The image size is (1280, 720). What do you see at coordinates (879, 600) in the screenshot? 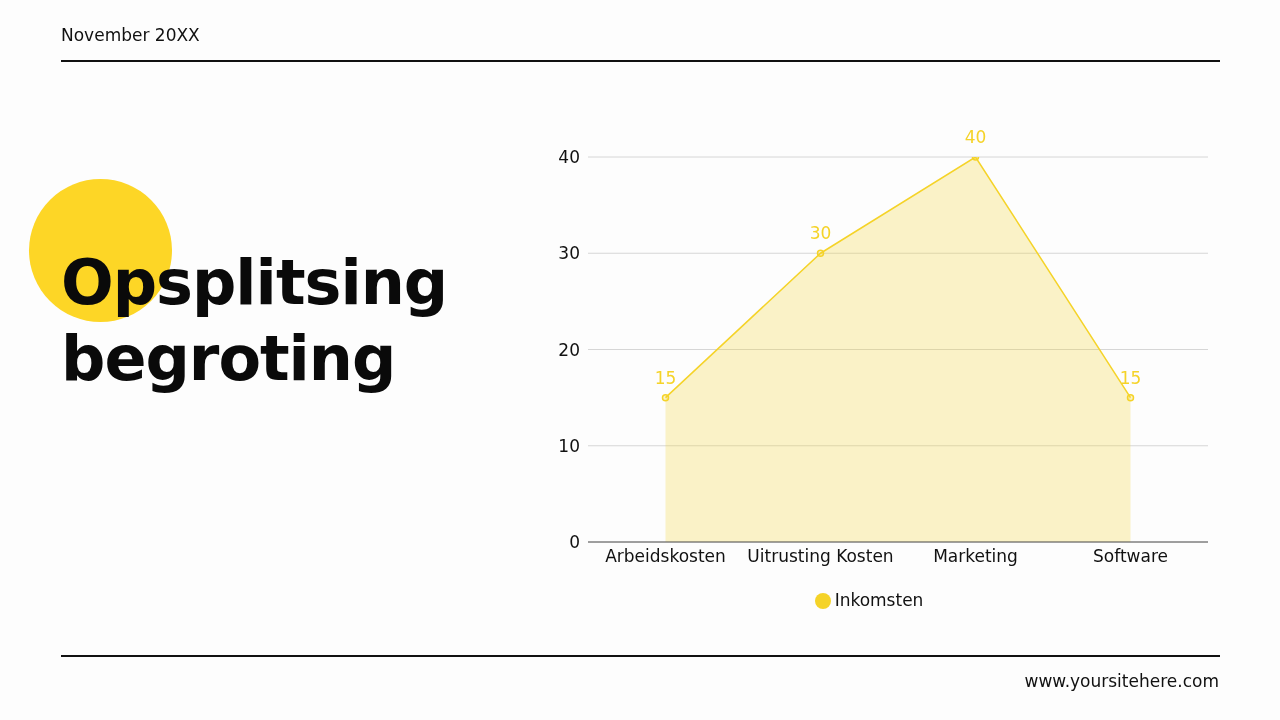
I see `legend-label: Inkomsten` at bounding box center [879, 600].